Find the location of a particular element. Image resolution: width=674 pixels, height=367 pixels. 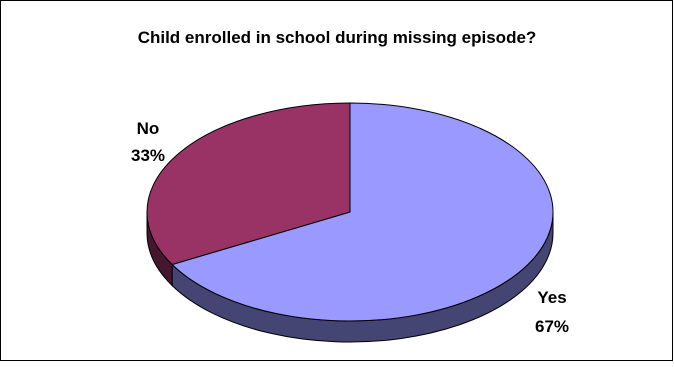

slice-label-no: No 33% is located at coordinates (148, 142).